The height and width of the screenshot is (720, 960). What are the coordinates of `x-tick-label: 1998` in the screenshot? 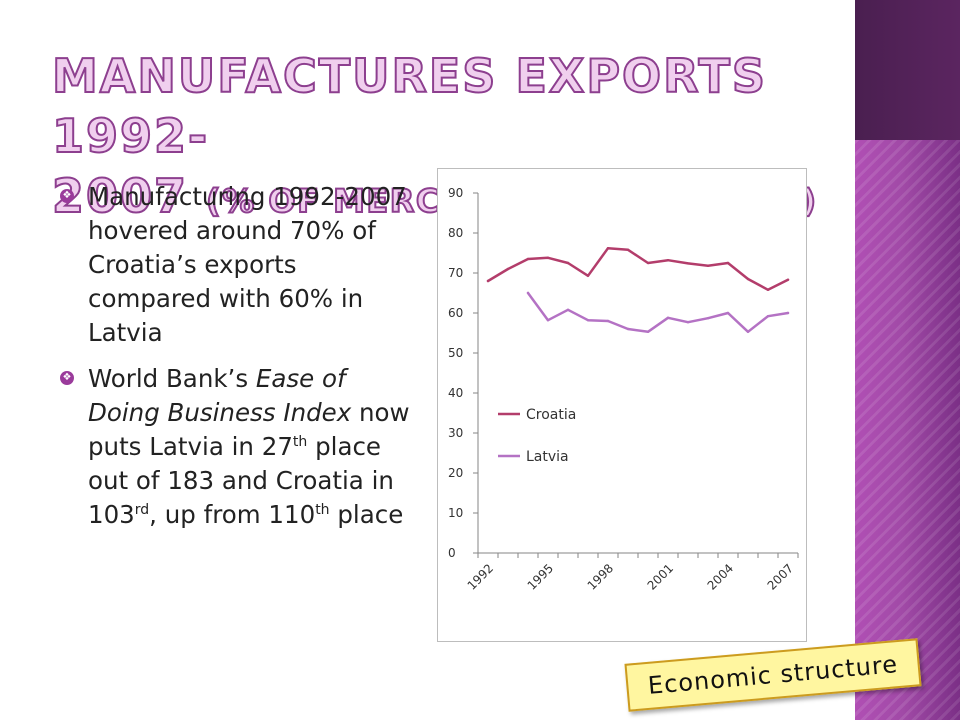 It's located at (600, 576).